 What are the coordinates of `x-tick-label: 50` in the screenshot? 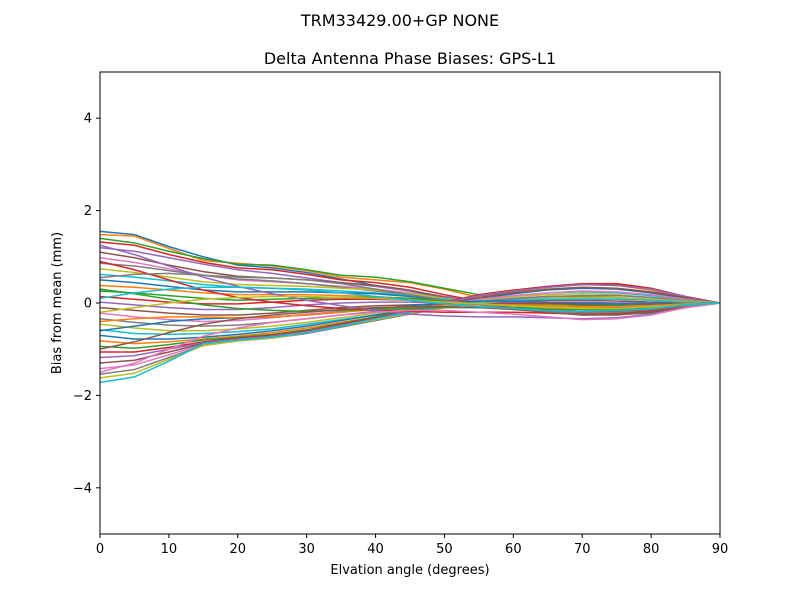 It's located at (444, 549).